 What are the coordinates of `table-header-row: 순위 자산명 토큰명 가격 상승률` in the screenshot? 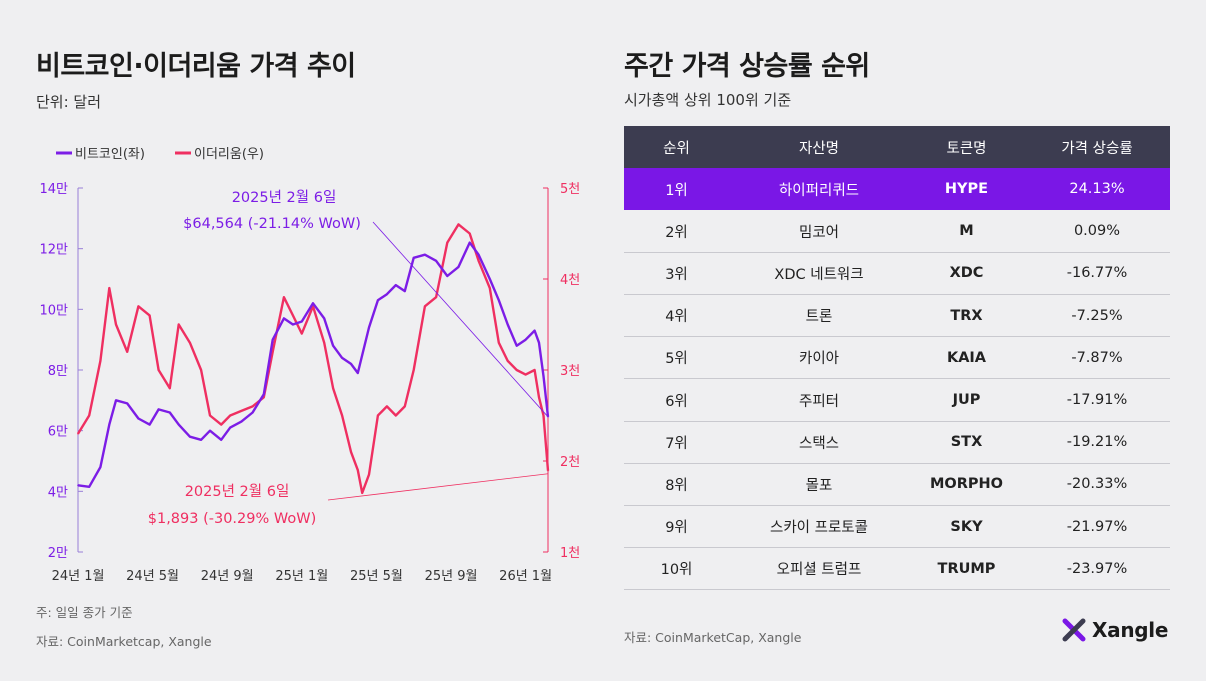 It's located at (897, 147).